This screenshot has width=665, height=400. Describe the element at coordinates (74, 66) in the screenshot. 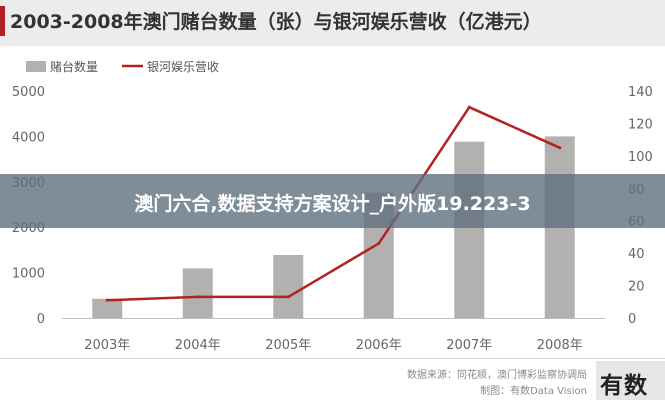

I see `legend-label-bars: 赌台数量` at that location.